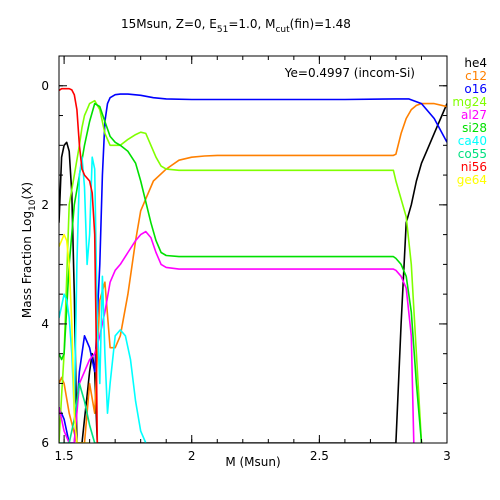 The image size is (500, 500). Describe the element at coordinates (447, 456) in the screenshot. I see `x-tick-label: 3` at that location.